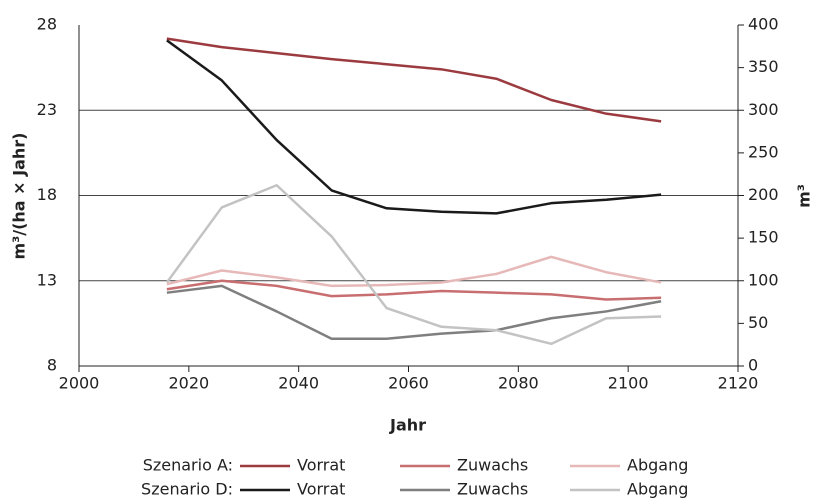 The height and width of the screenshot is (502, 822). What do you see at coordinates (52, 365) in the screenshot?
I see `y-tick-label: 8` at bounding box center [52, 365].